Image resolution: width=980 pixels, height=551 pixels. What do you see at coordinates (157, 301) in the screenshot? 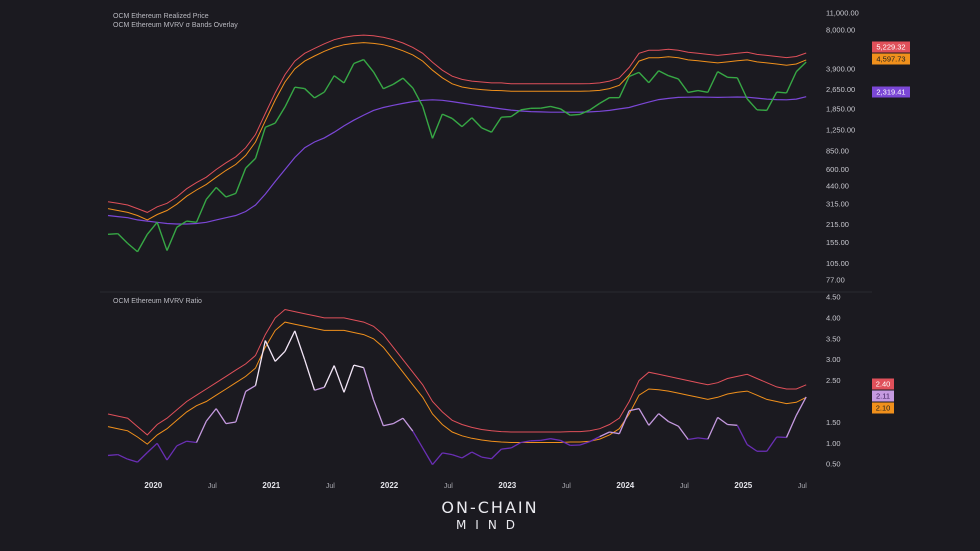
I see `legend-mvrv-ratio: OCM Ethereum MVRV Ratio` at bounding box center [157, 301].